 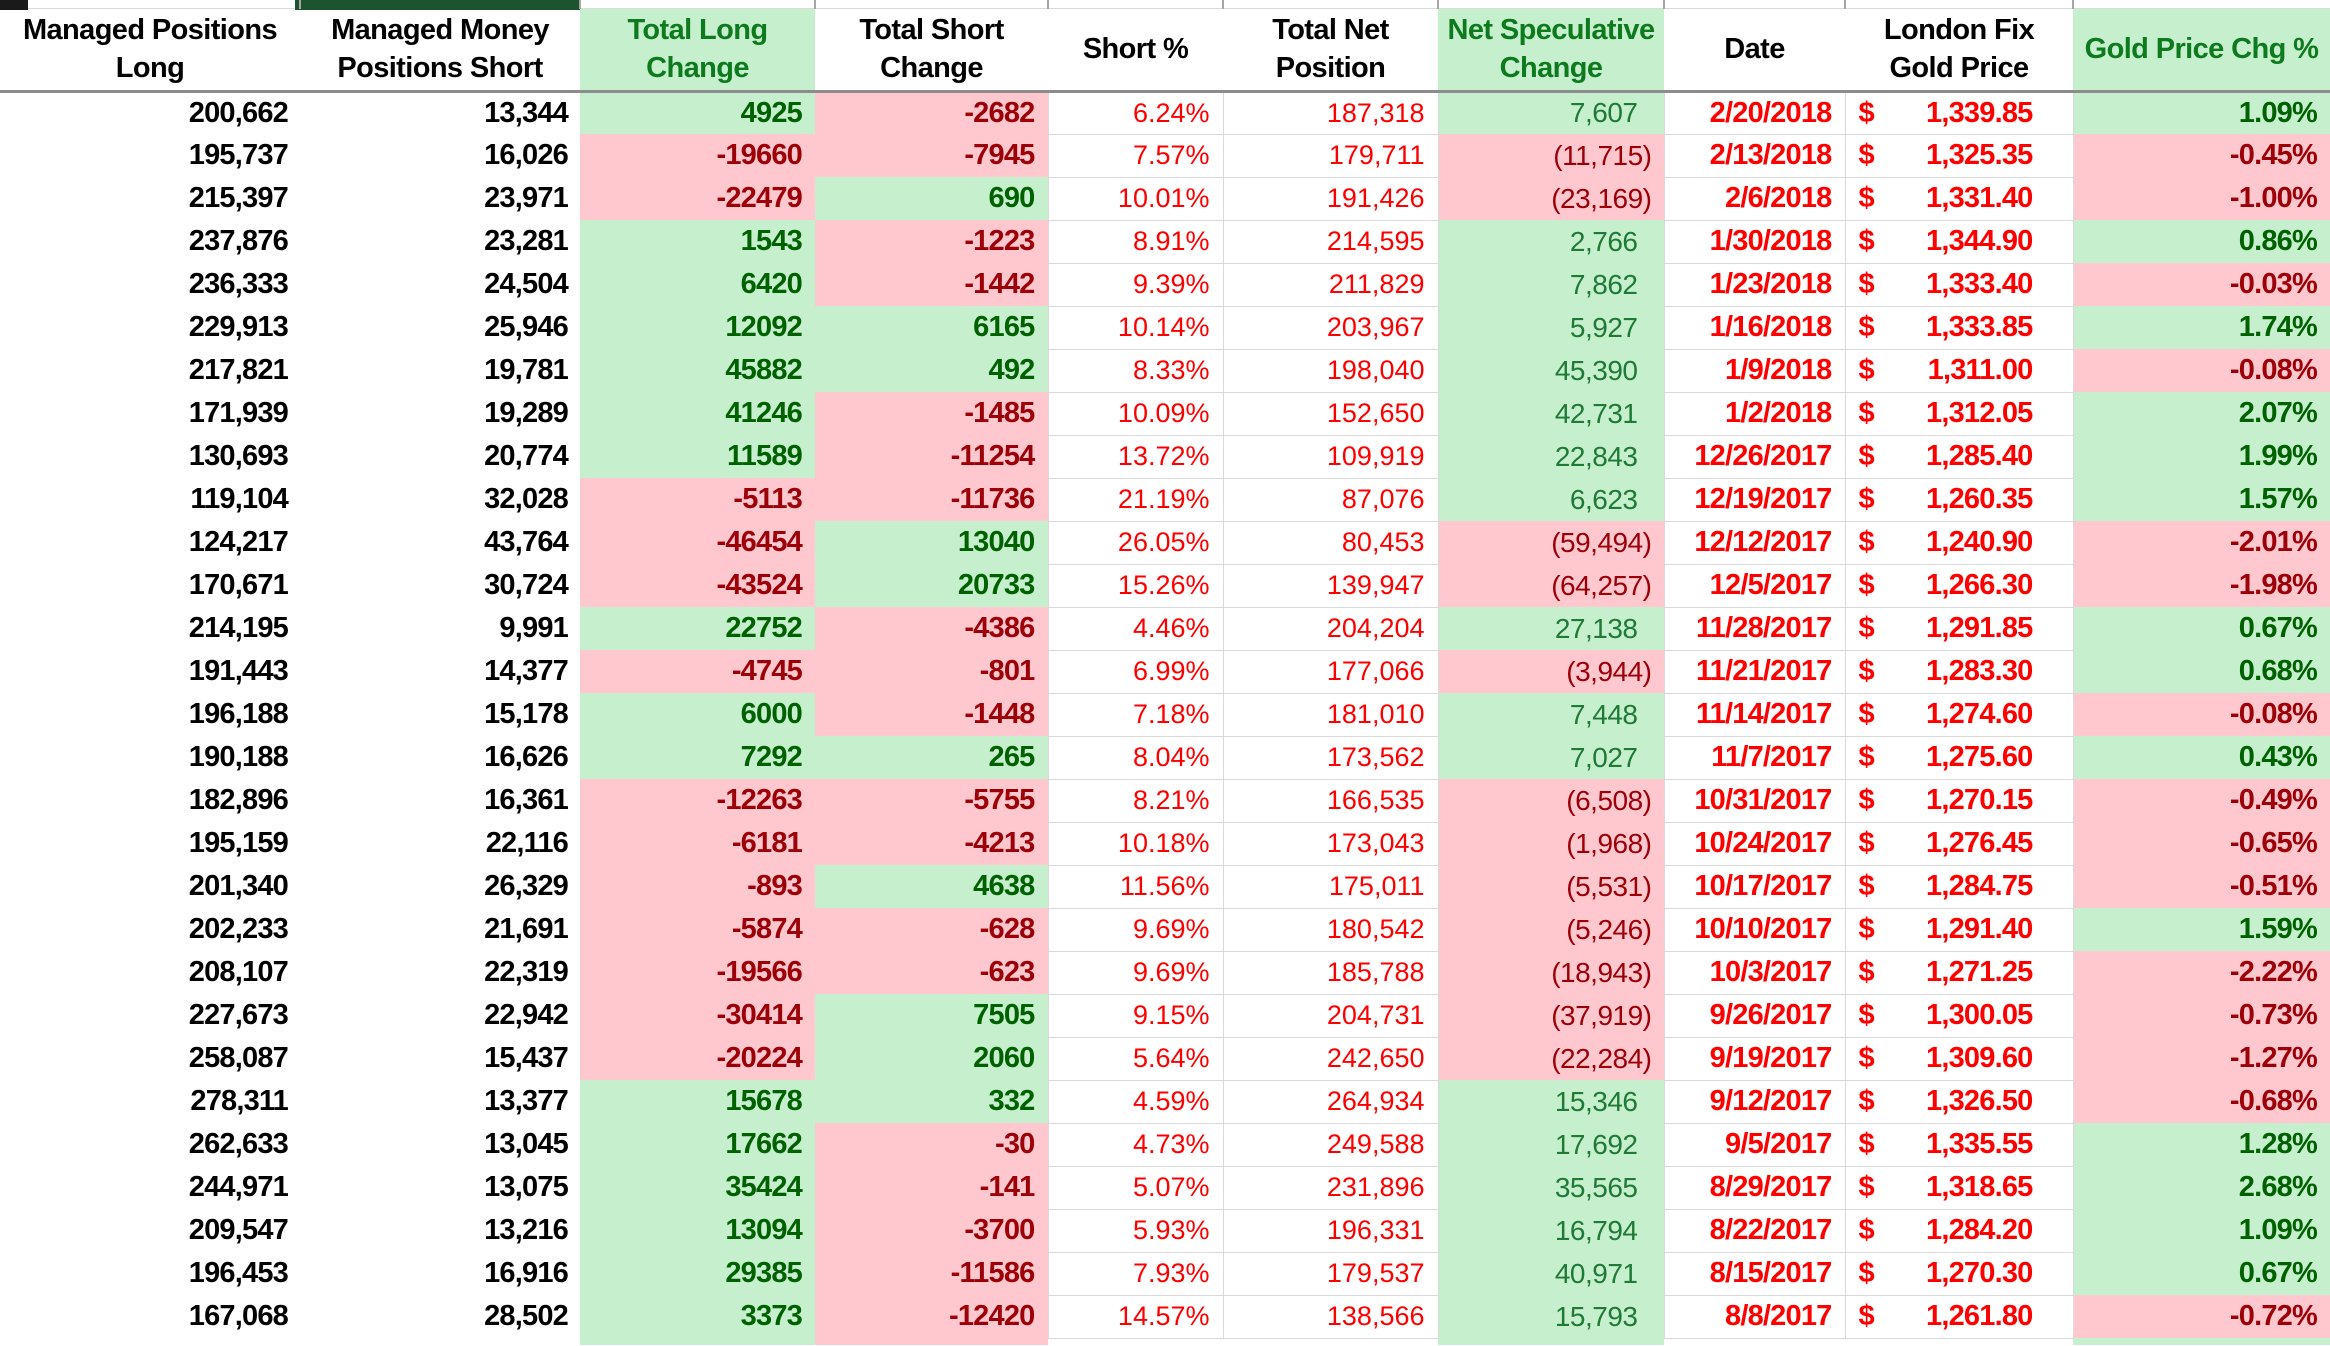 I want to click on cell-managed-long: 236,333, so click(x=150, y=284).